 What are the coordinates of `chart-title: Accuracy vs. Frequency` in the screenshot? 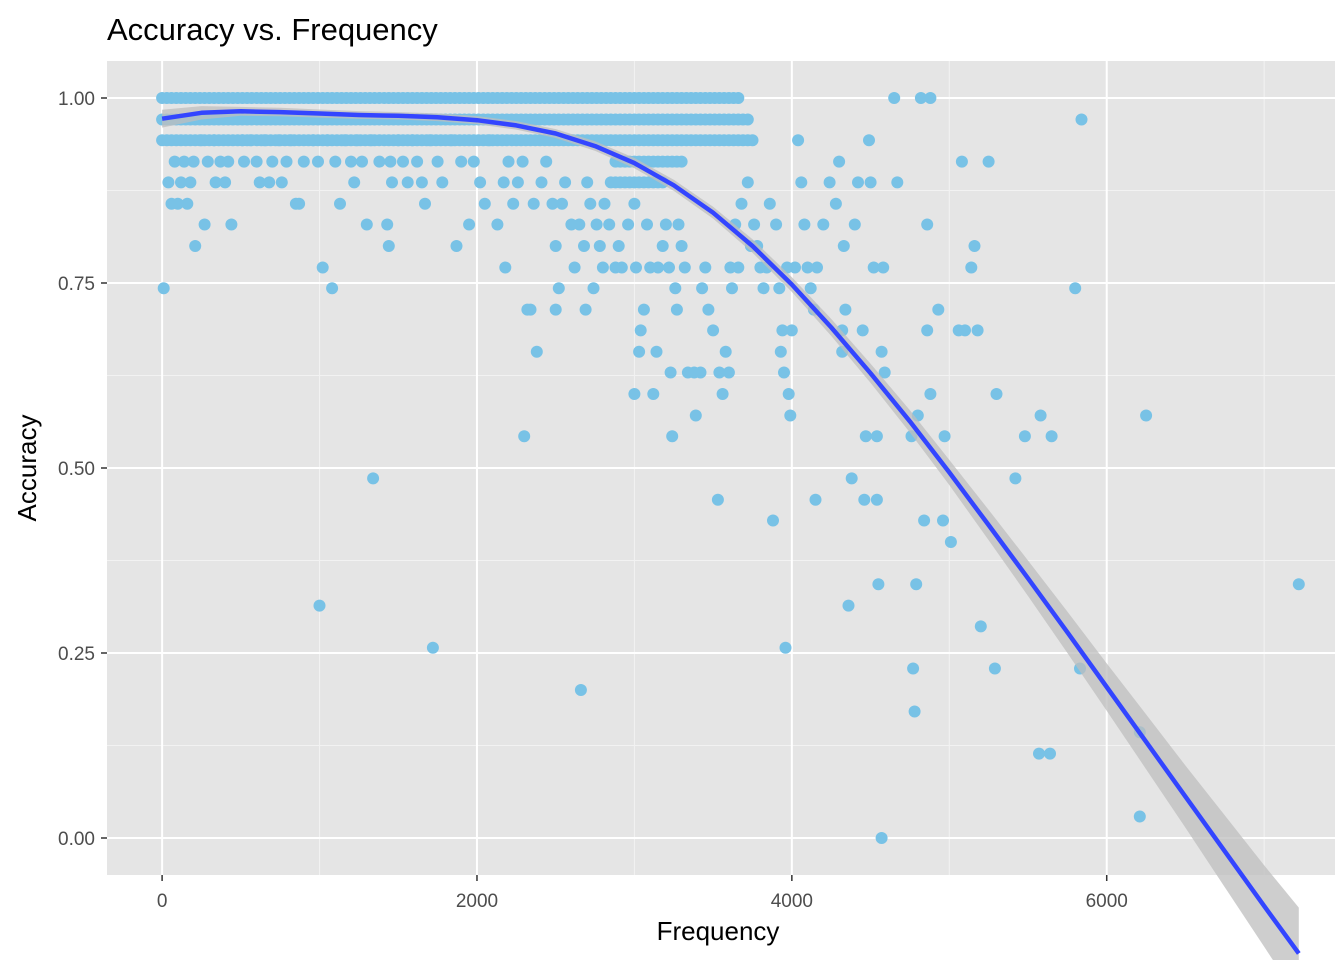 It's located at (272, 29).